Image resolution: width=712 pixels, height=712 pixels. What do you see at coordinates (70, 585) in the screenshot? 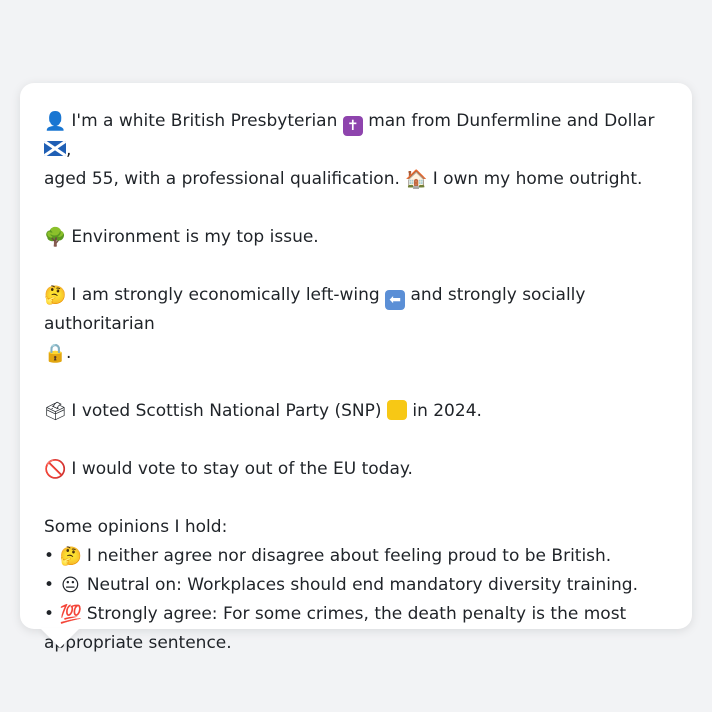
I see `neutral-face-icon: 😐` at bounding box center [70, 585].